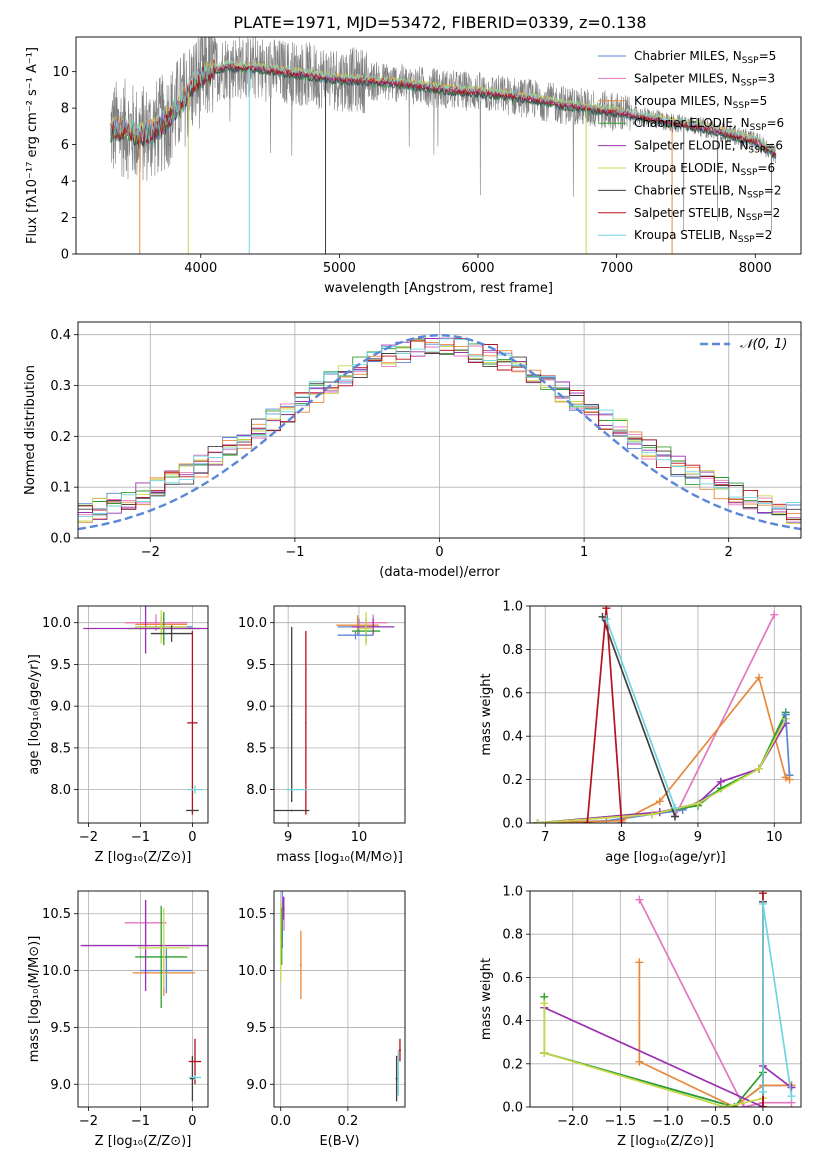  Describe the element at coordinates (584, 552) in the screenshot. I see `x-tick-label: 1` at that location.